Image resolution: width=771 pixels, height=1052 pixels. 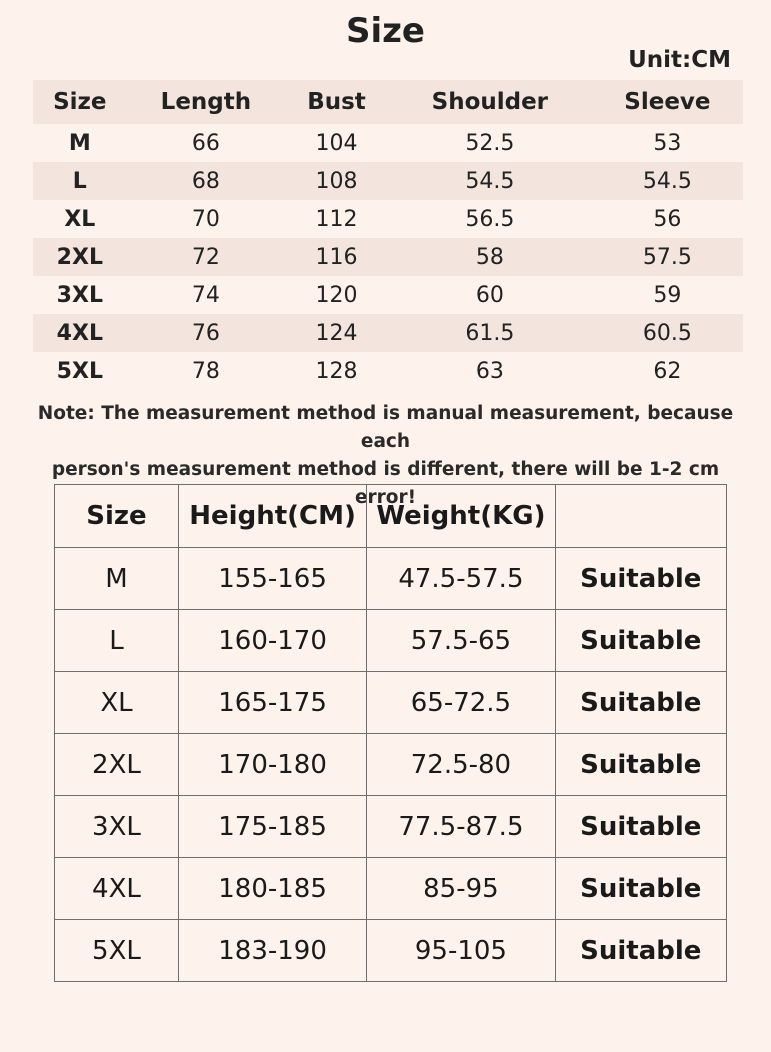 What do you see at coordinates (388, 143) in the screenshot?
I see `table-row: M 66 104 52.5 53` at bounding box center [388, 143].